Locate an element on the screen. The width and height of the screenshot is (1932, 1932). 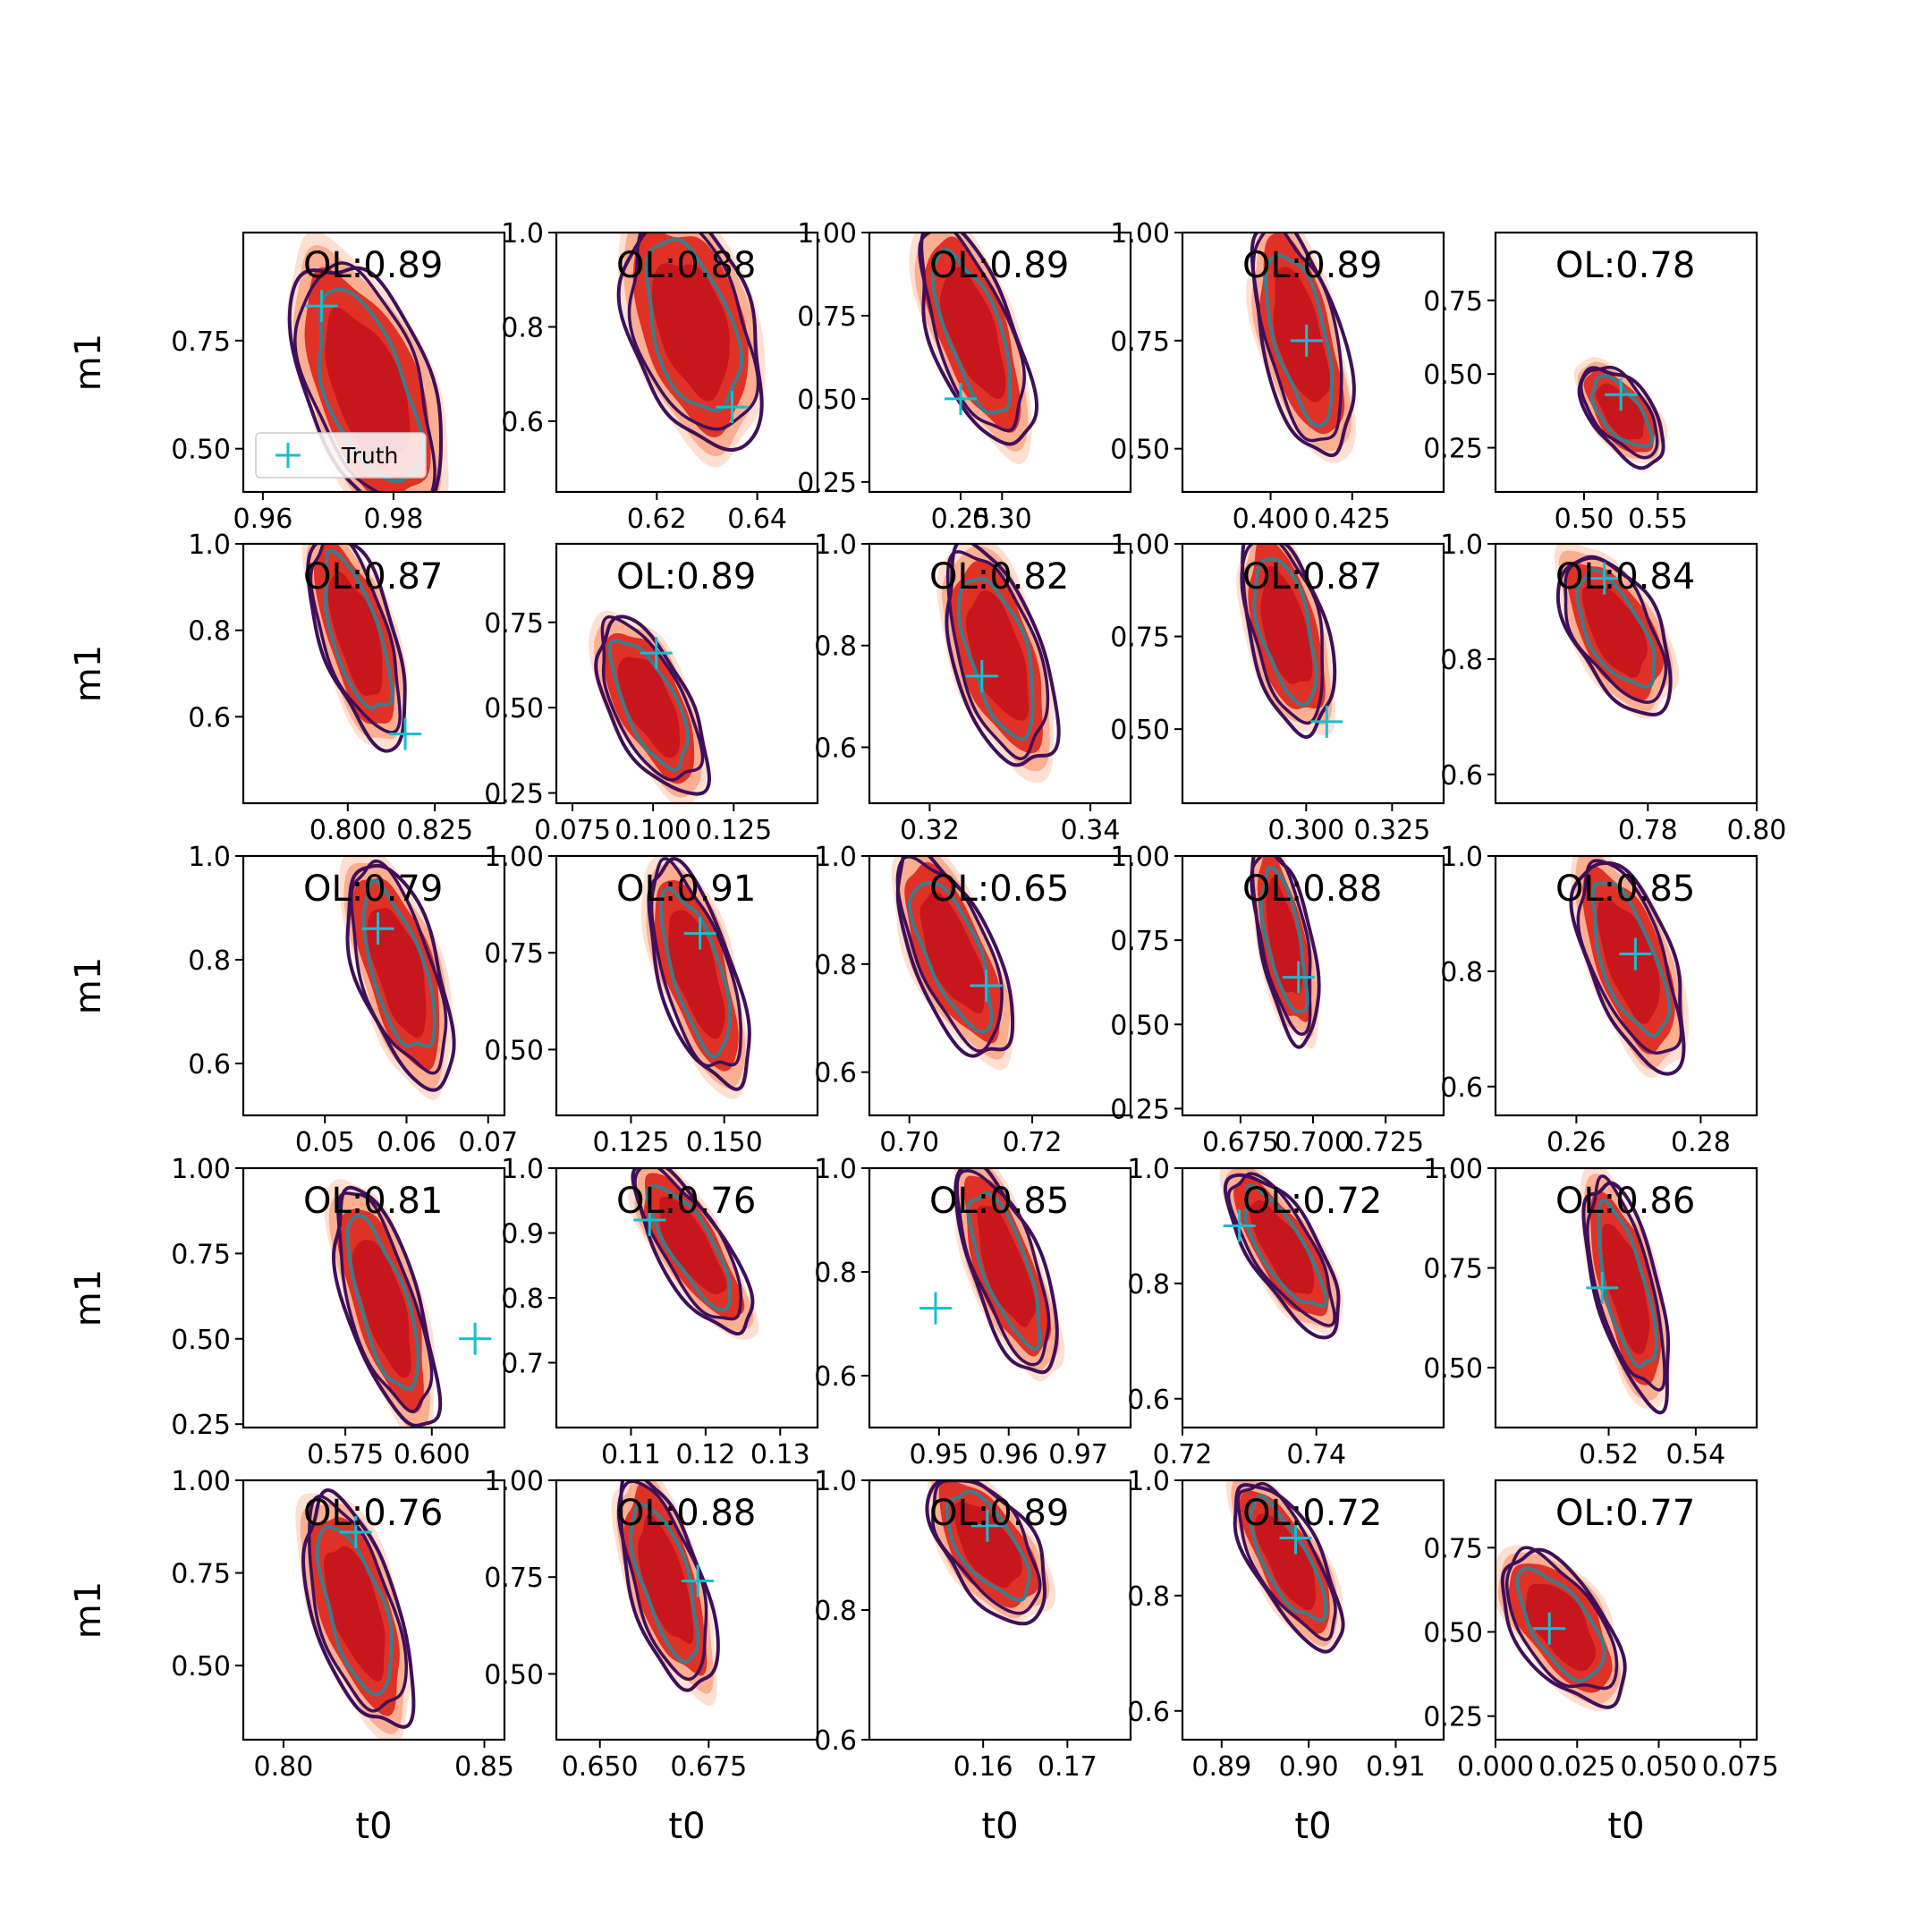
overlap-label: OL:0.78 is located at coordinates (1625, 265).